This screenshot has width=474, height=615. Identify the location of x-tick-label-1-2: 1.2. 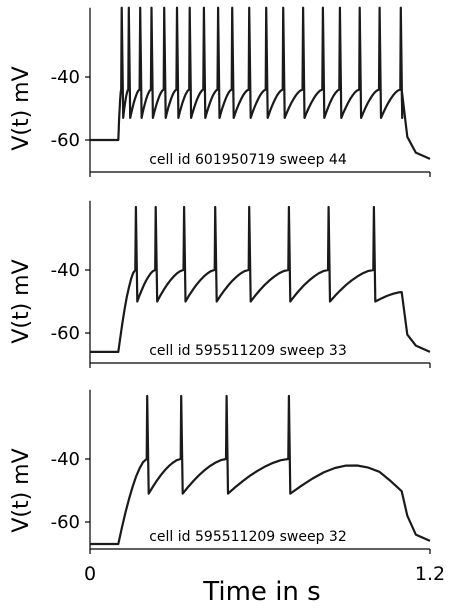
(430, 574).